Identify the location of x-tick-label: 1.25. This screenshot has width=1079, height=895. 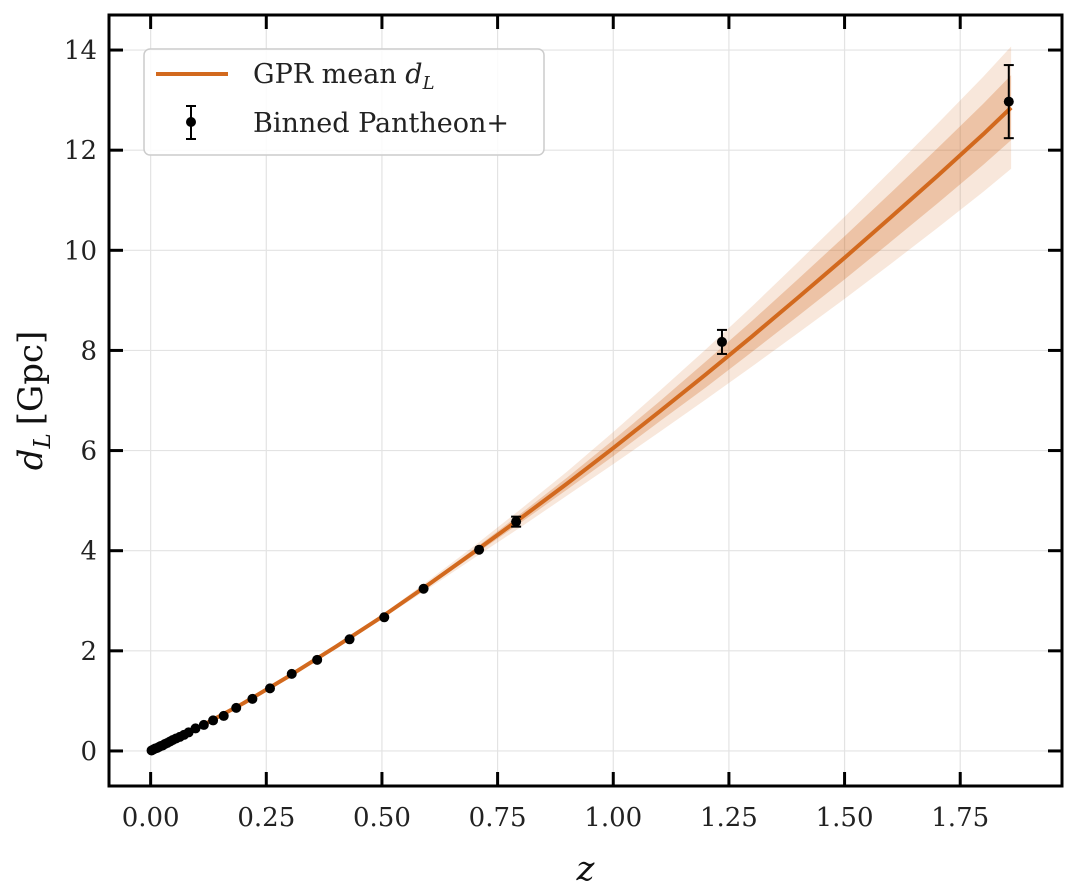
(729, 818).